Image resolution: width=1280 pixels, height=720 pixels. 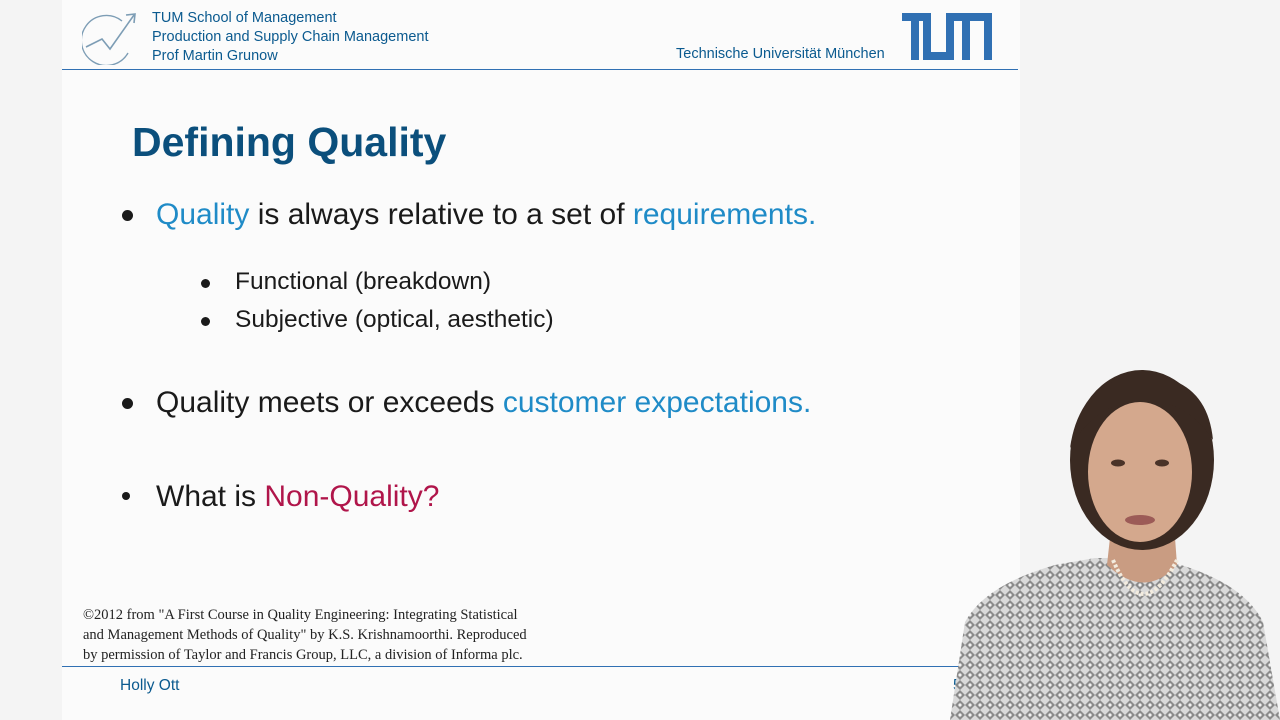 I want to click on school-name: TUM School of Management, so click(x=244, y=18).